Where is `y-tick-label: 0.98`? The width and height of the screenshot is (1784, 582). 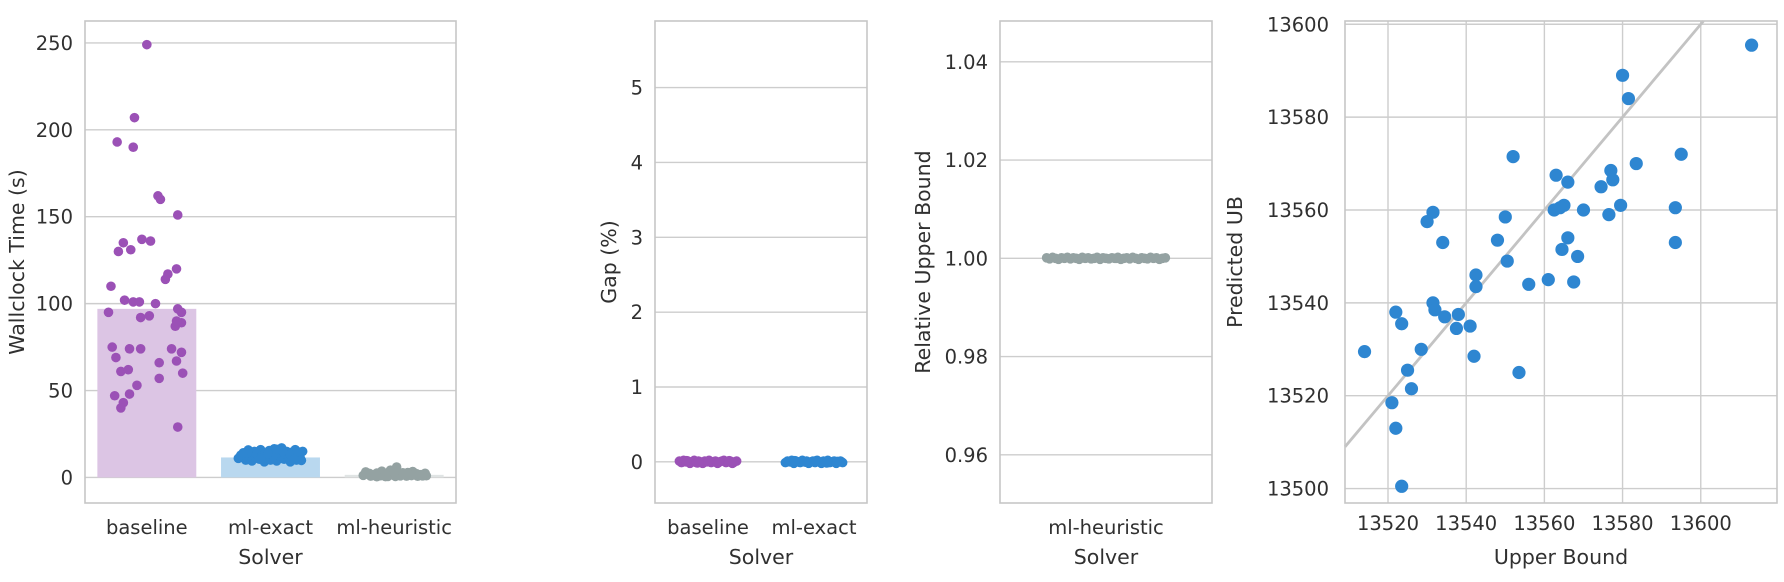 y-tick-label: 0.98 is located at coordinates (966, 357).